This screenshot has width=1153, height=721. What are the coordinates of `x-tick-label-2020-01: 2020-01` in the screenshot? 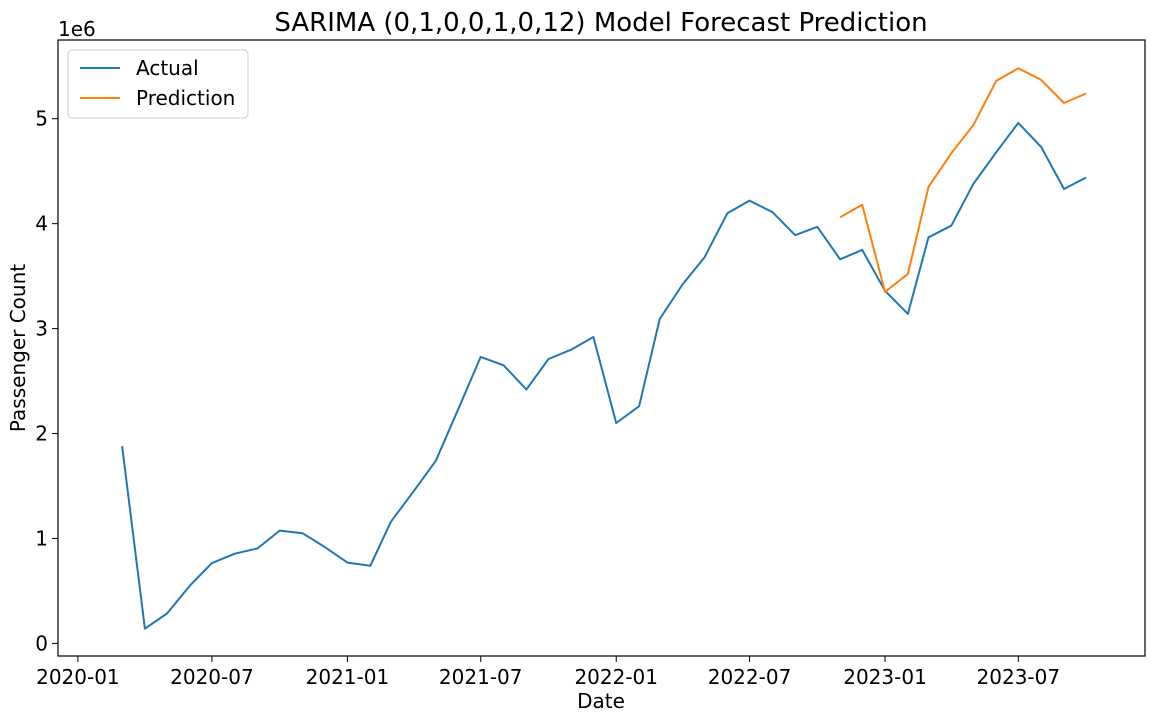 It's located at (78, 677).